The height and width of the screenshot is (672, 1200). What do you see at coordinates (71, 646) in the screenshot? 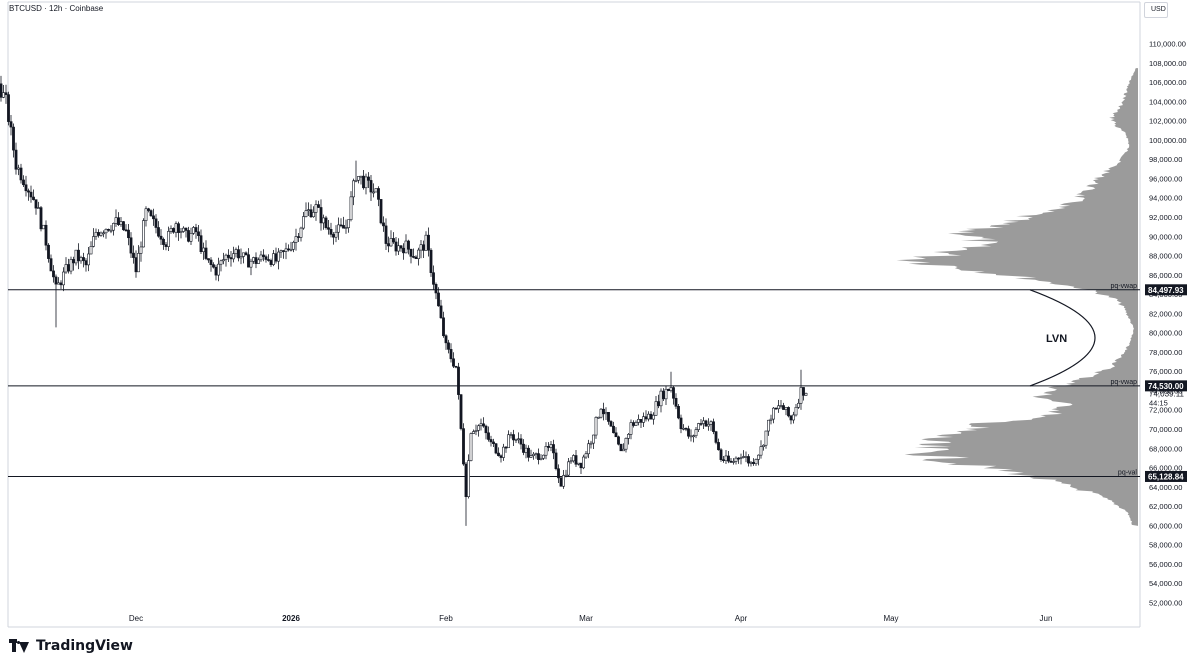
I see `tradingview-brand: TradingView` at bounding box center [71, 646].